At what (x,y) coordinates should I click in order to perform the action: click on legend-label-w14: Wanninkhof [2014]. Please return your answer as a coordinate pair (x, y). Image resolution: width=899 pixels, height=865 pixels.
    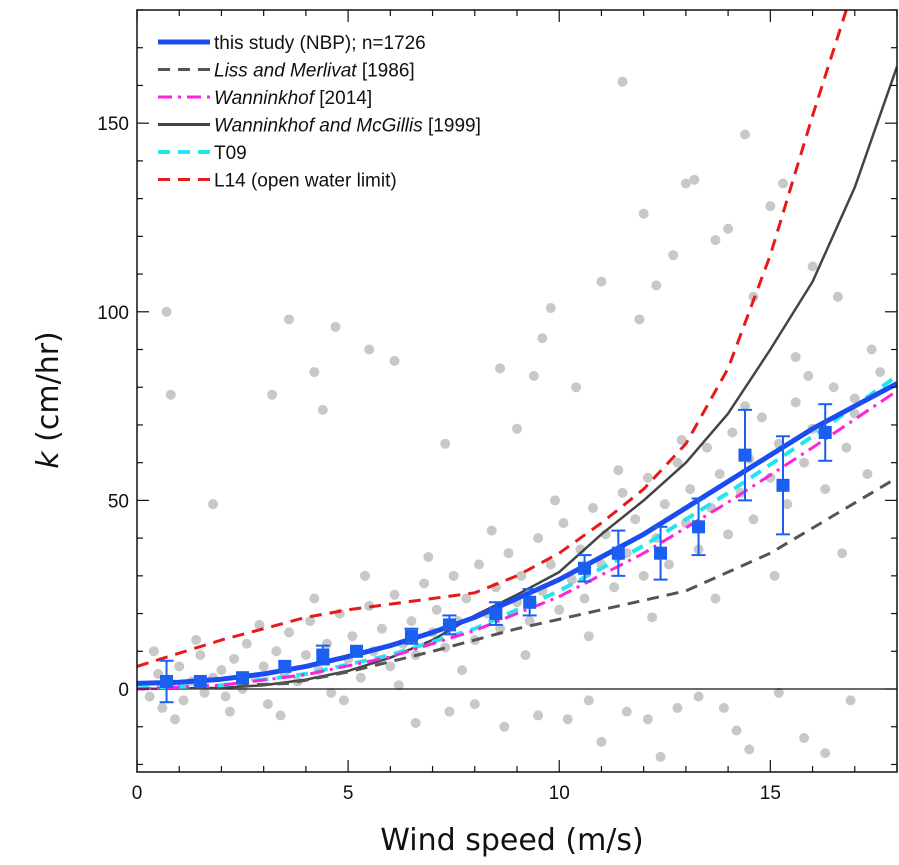
    Looking at the image, I should click on (293, 98).